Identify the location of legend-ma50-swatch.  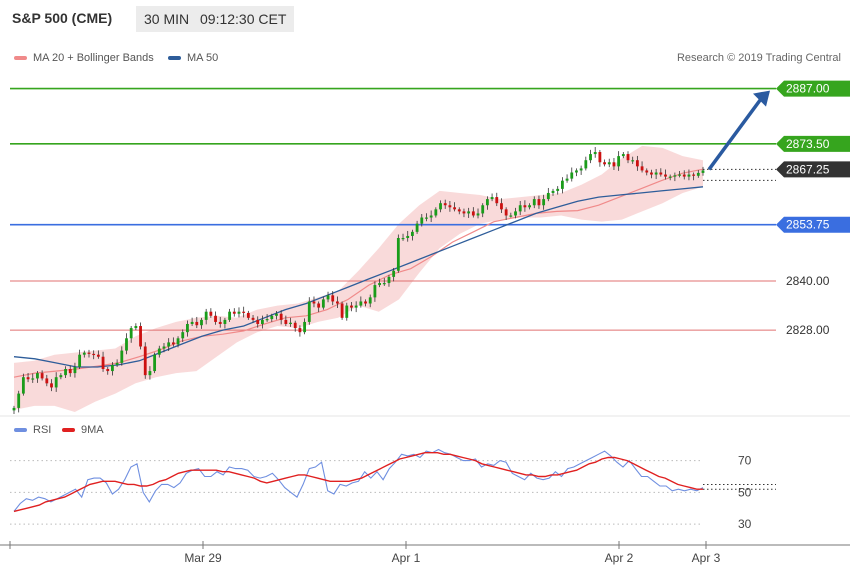
(174, 58).